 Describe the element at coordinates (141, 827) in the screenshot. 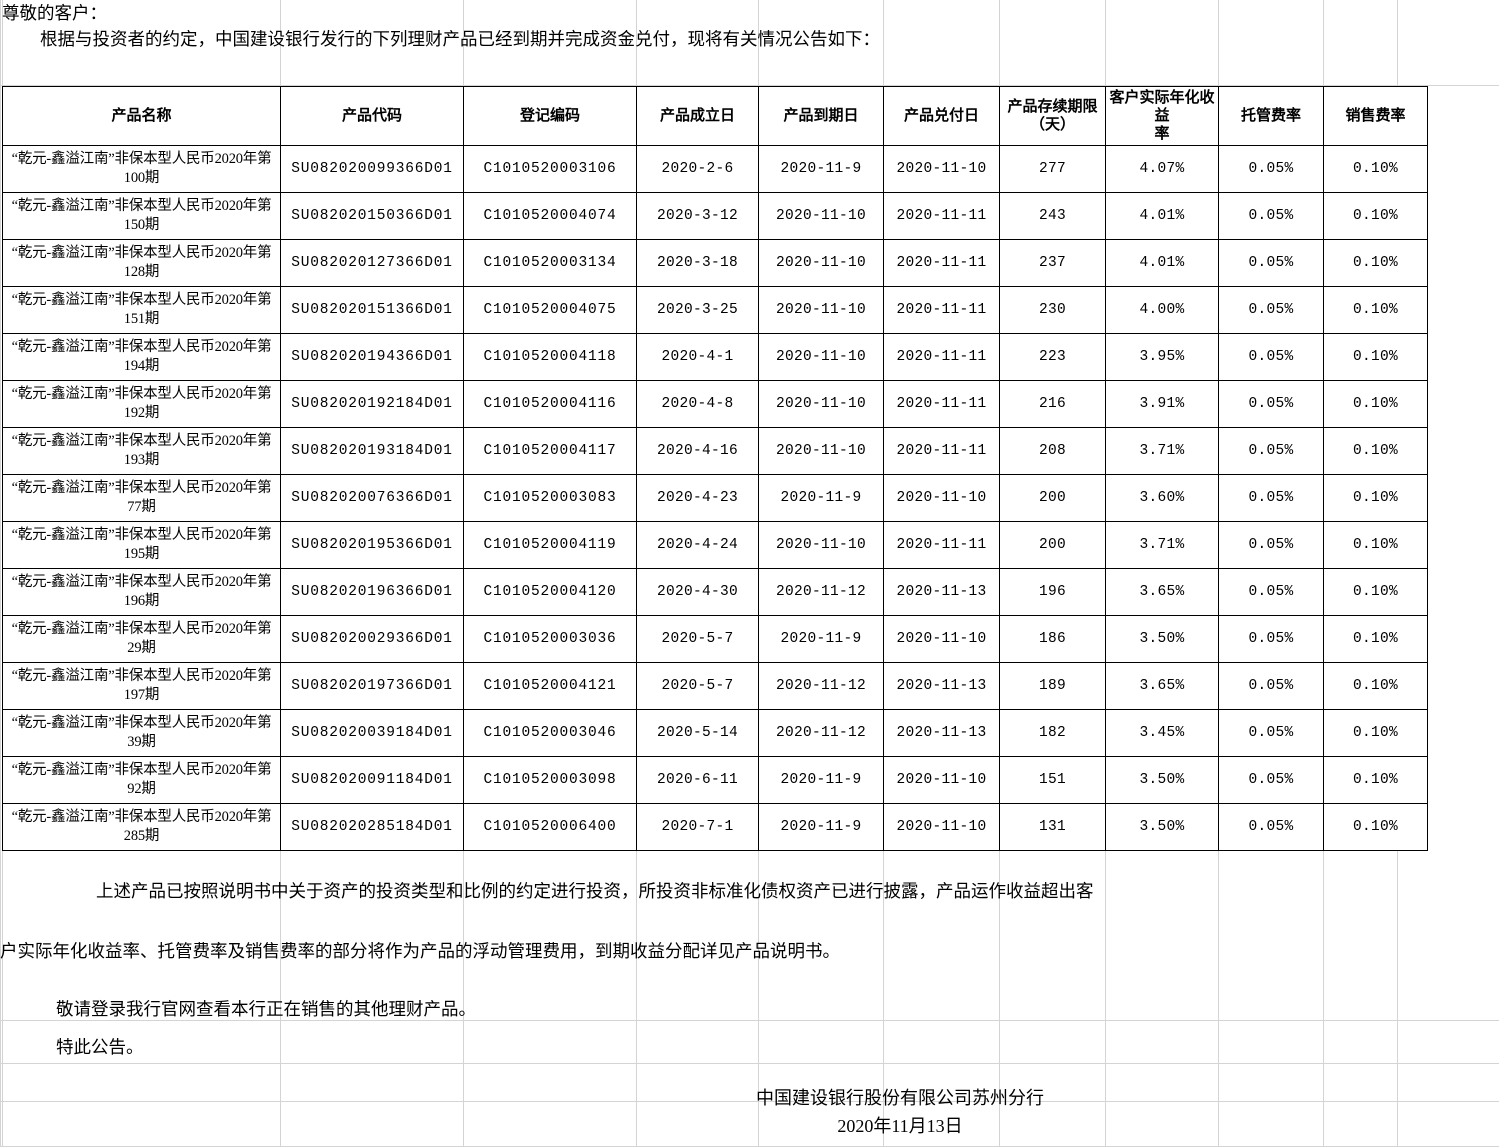

I see `cell-product-name: “乾元-鑫溢江南”非保本型人民币2020年第285期` at that location.